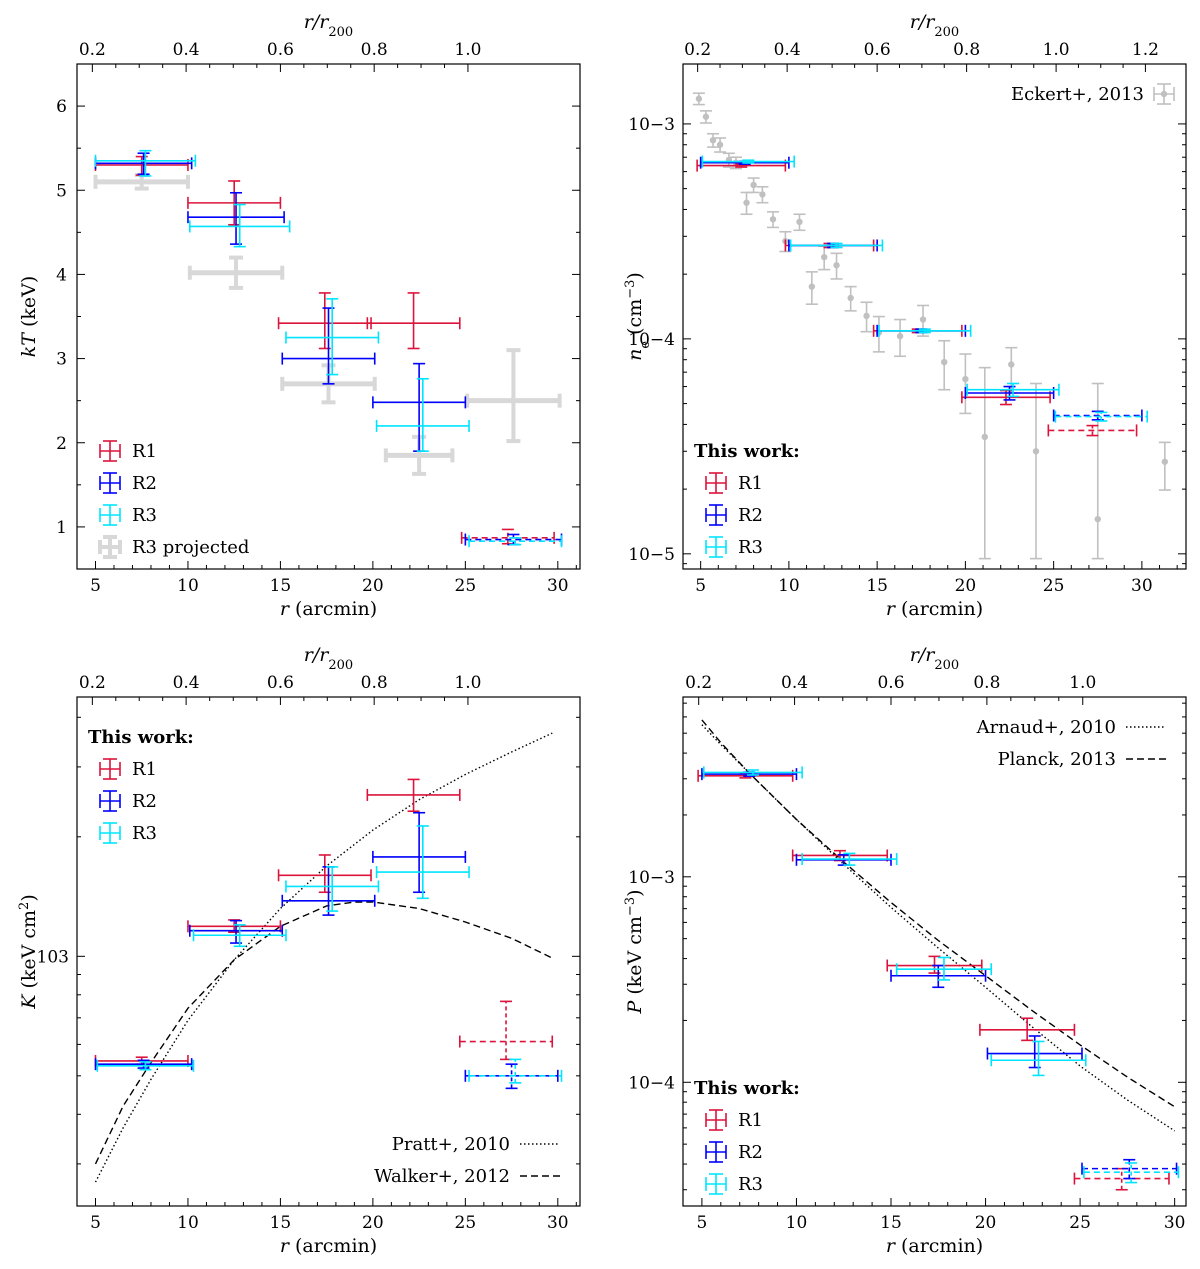 This screenshot has height=1269, width=1200. What do you see at coordinates (328, 658) in the screenshot?
I see `top-axis-label: r/r200` at bounding box center [328, 658].